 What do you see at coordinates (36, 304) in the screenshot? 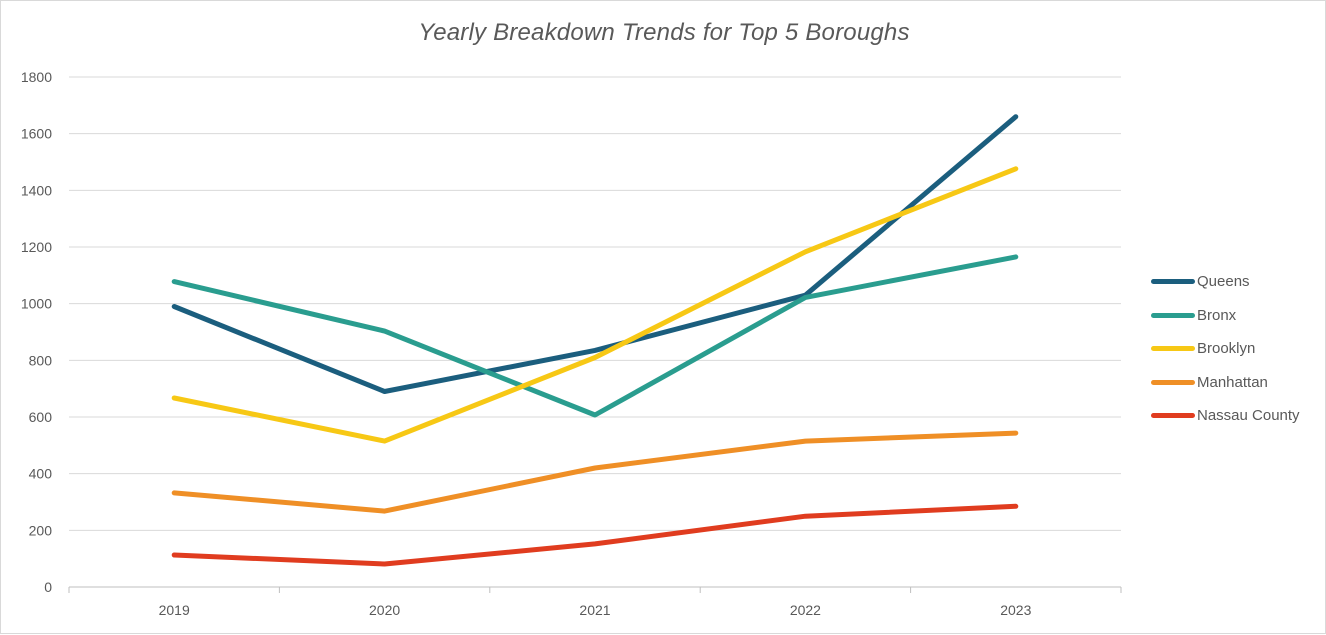
I see `y-tick-label: 1000` at bounding box center [36, 304].